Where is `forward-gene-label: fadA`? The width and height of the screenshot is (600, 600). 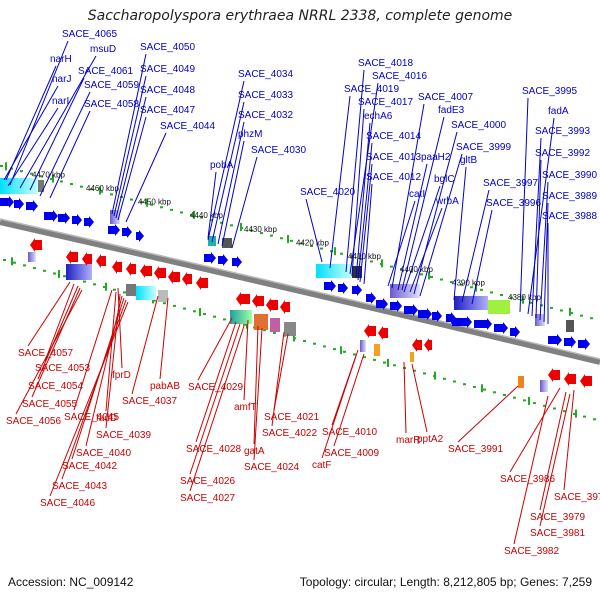 forward-gene-label: fadA is located at coordinates (558, 111).